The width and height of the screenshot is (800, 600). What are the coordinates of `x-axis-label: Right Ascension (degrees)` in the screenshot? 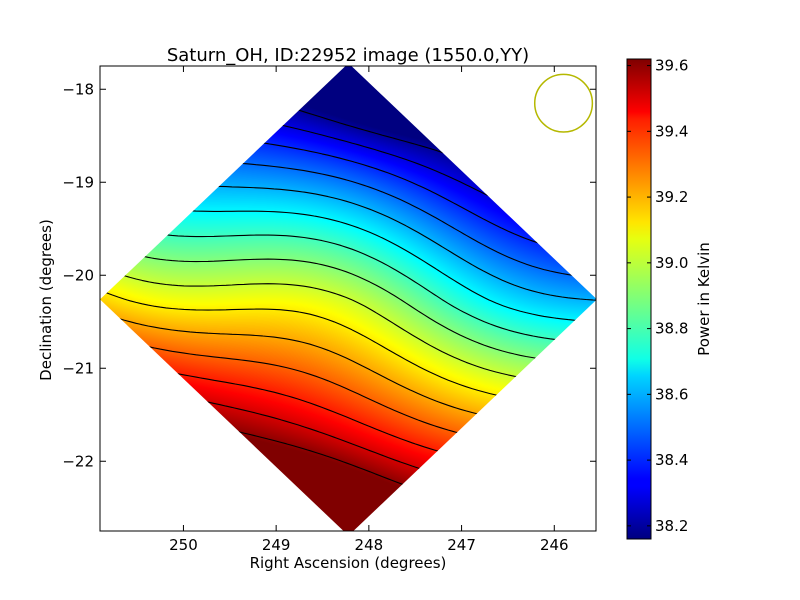 It's located at (348, 563).